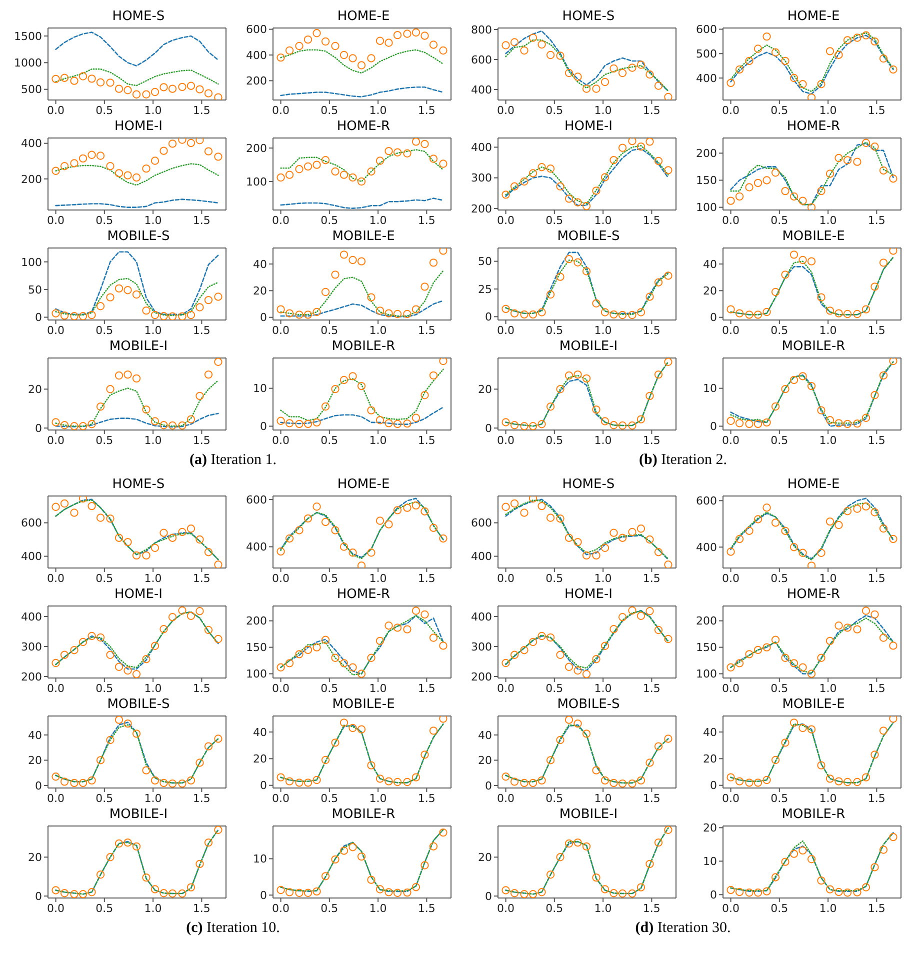 The height and width of the screenshot is (980, 916). Describe the element at coordinates (256, 499) in the screenshot. I see `y-tick-label: 600` at that location.